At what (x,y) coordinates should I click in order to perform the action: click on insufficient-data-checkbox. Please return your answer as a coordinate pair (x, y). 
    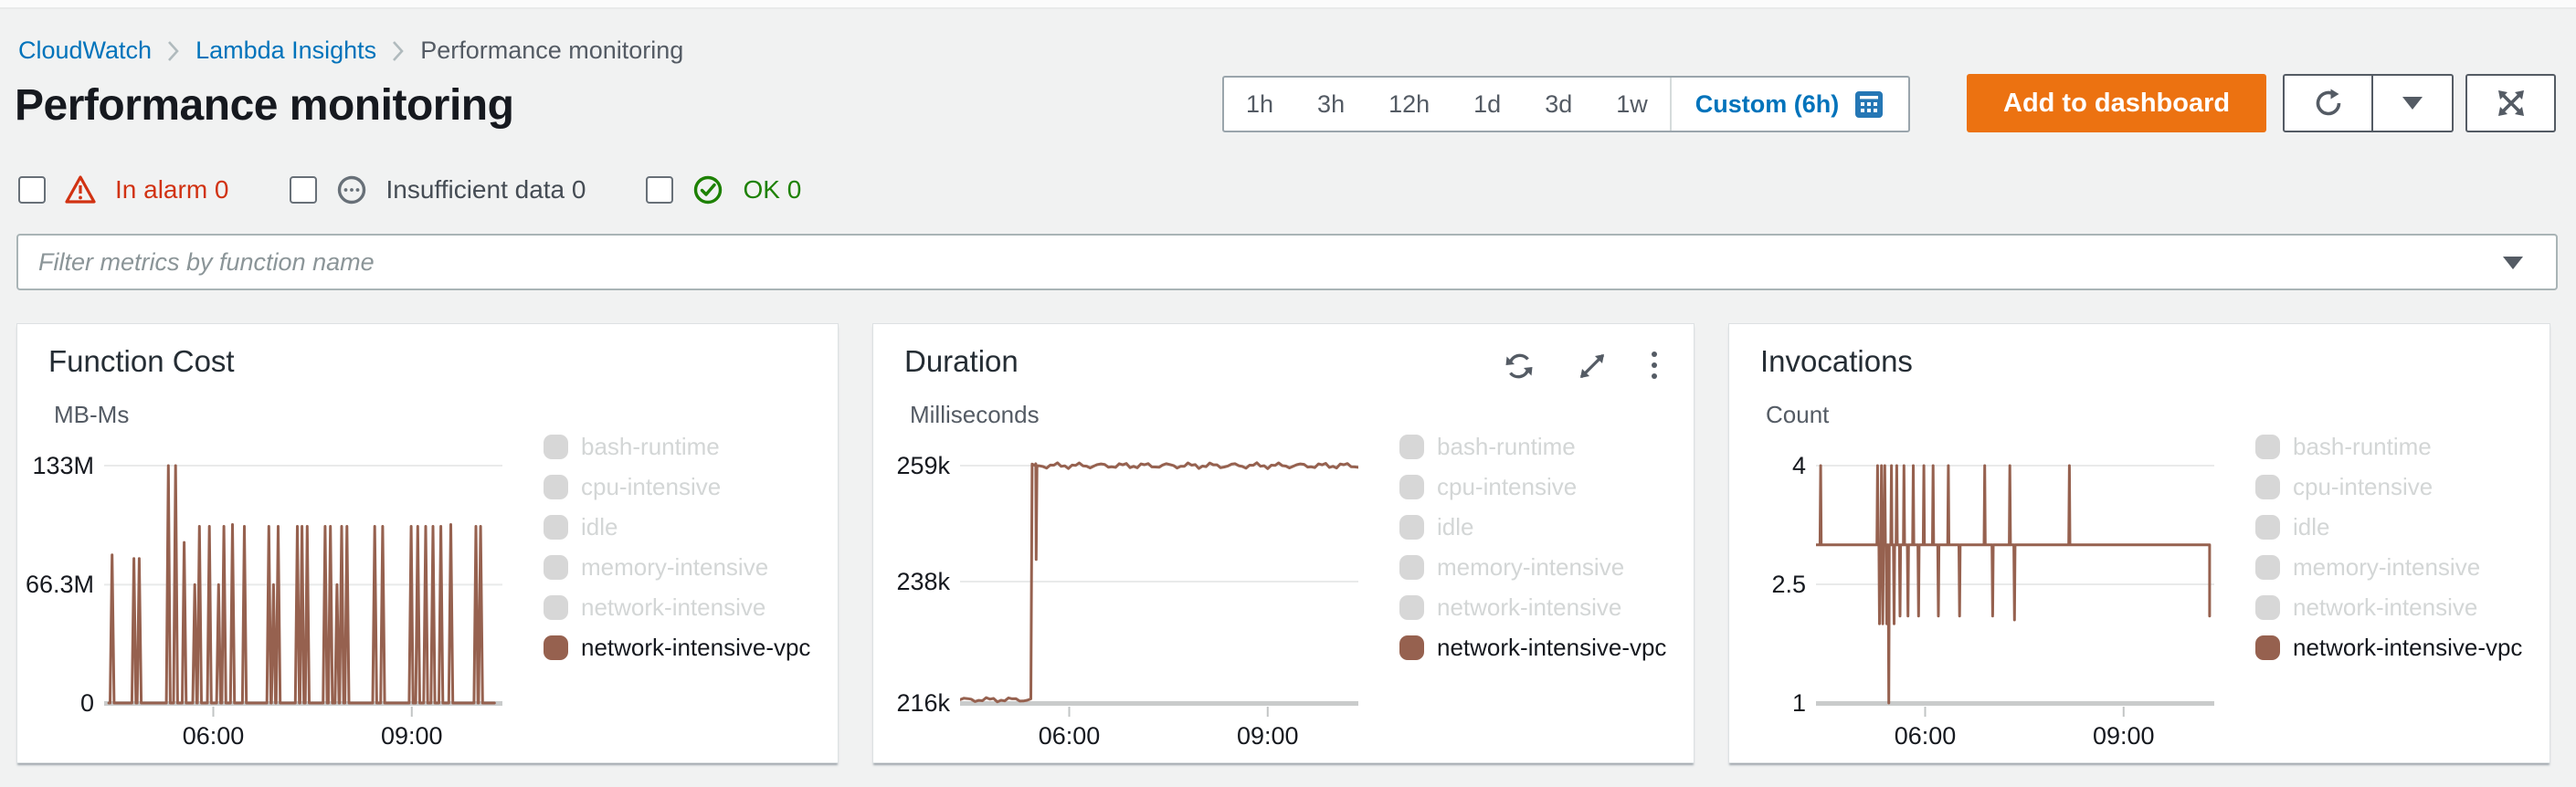
    Looking at the image, I should click on (303, 190).